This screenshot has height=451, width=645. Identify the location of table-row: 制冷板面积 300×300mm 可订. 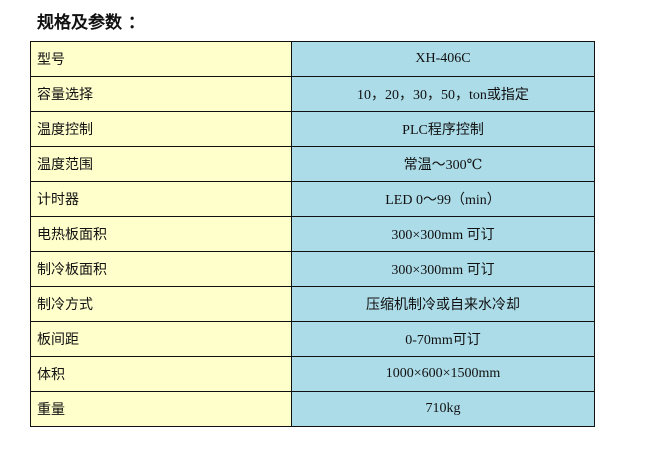
(312, 269).